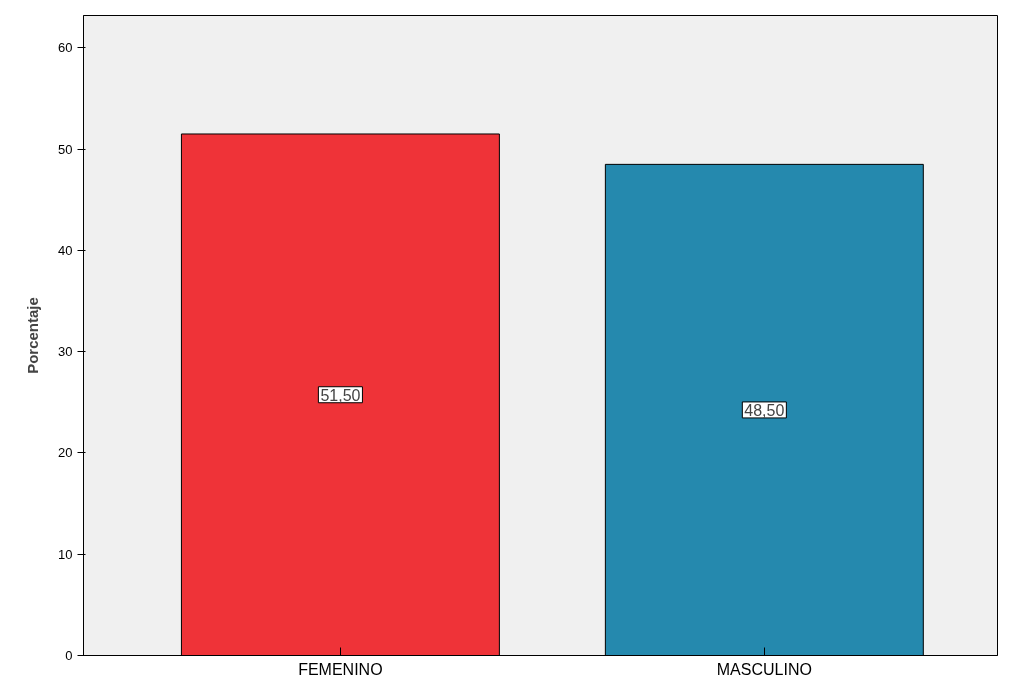  I want to click on y-tick-label: 30, so click(65, 352).